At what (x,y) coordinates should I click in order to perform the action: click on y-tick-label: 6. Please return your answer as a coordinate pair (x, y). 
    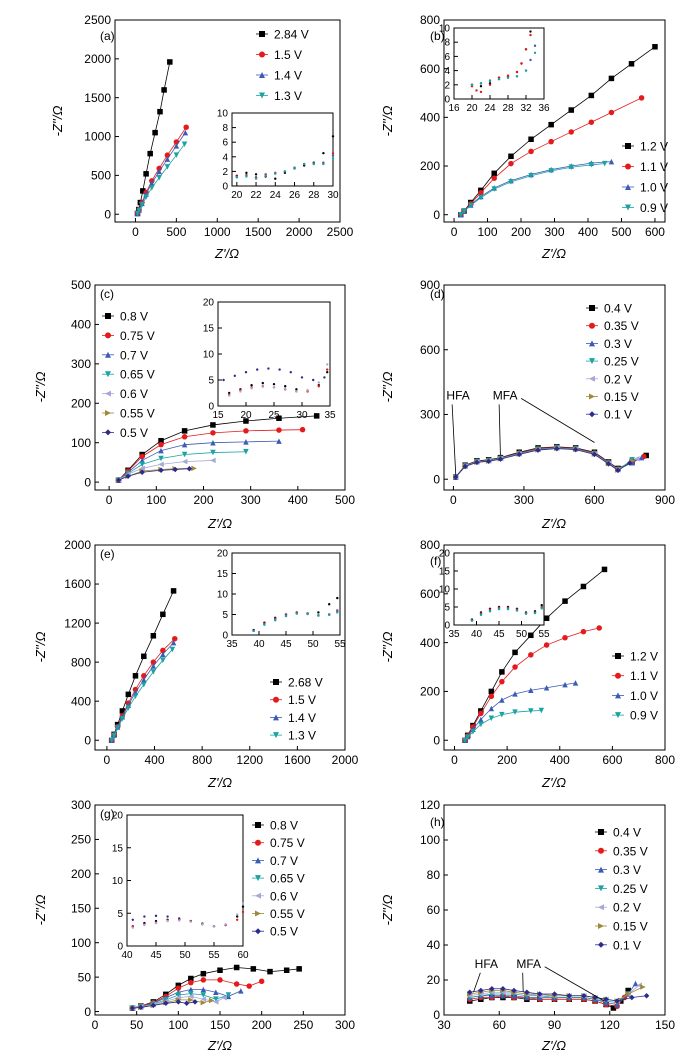
    Looking at the image, I should click on (225, 143).